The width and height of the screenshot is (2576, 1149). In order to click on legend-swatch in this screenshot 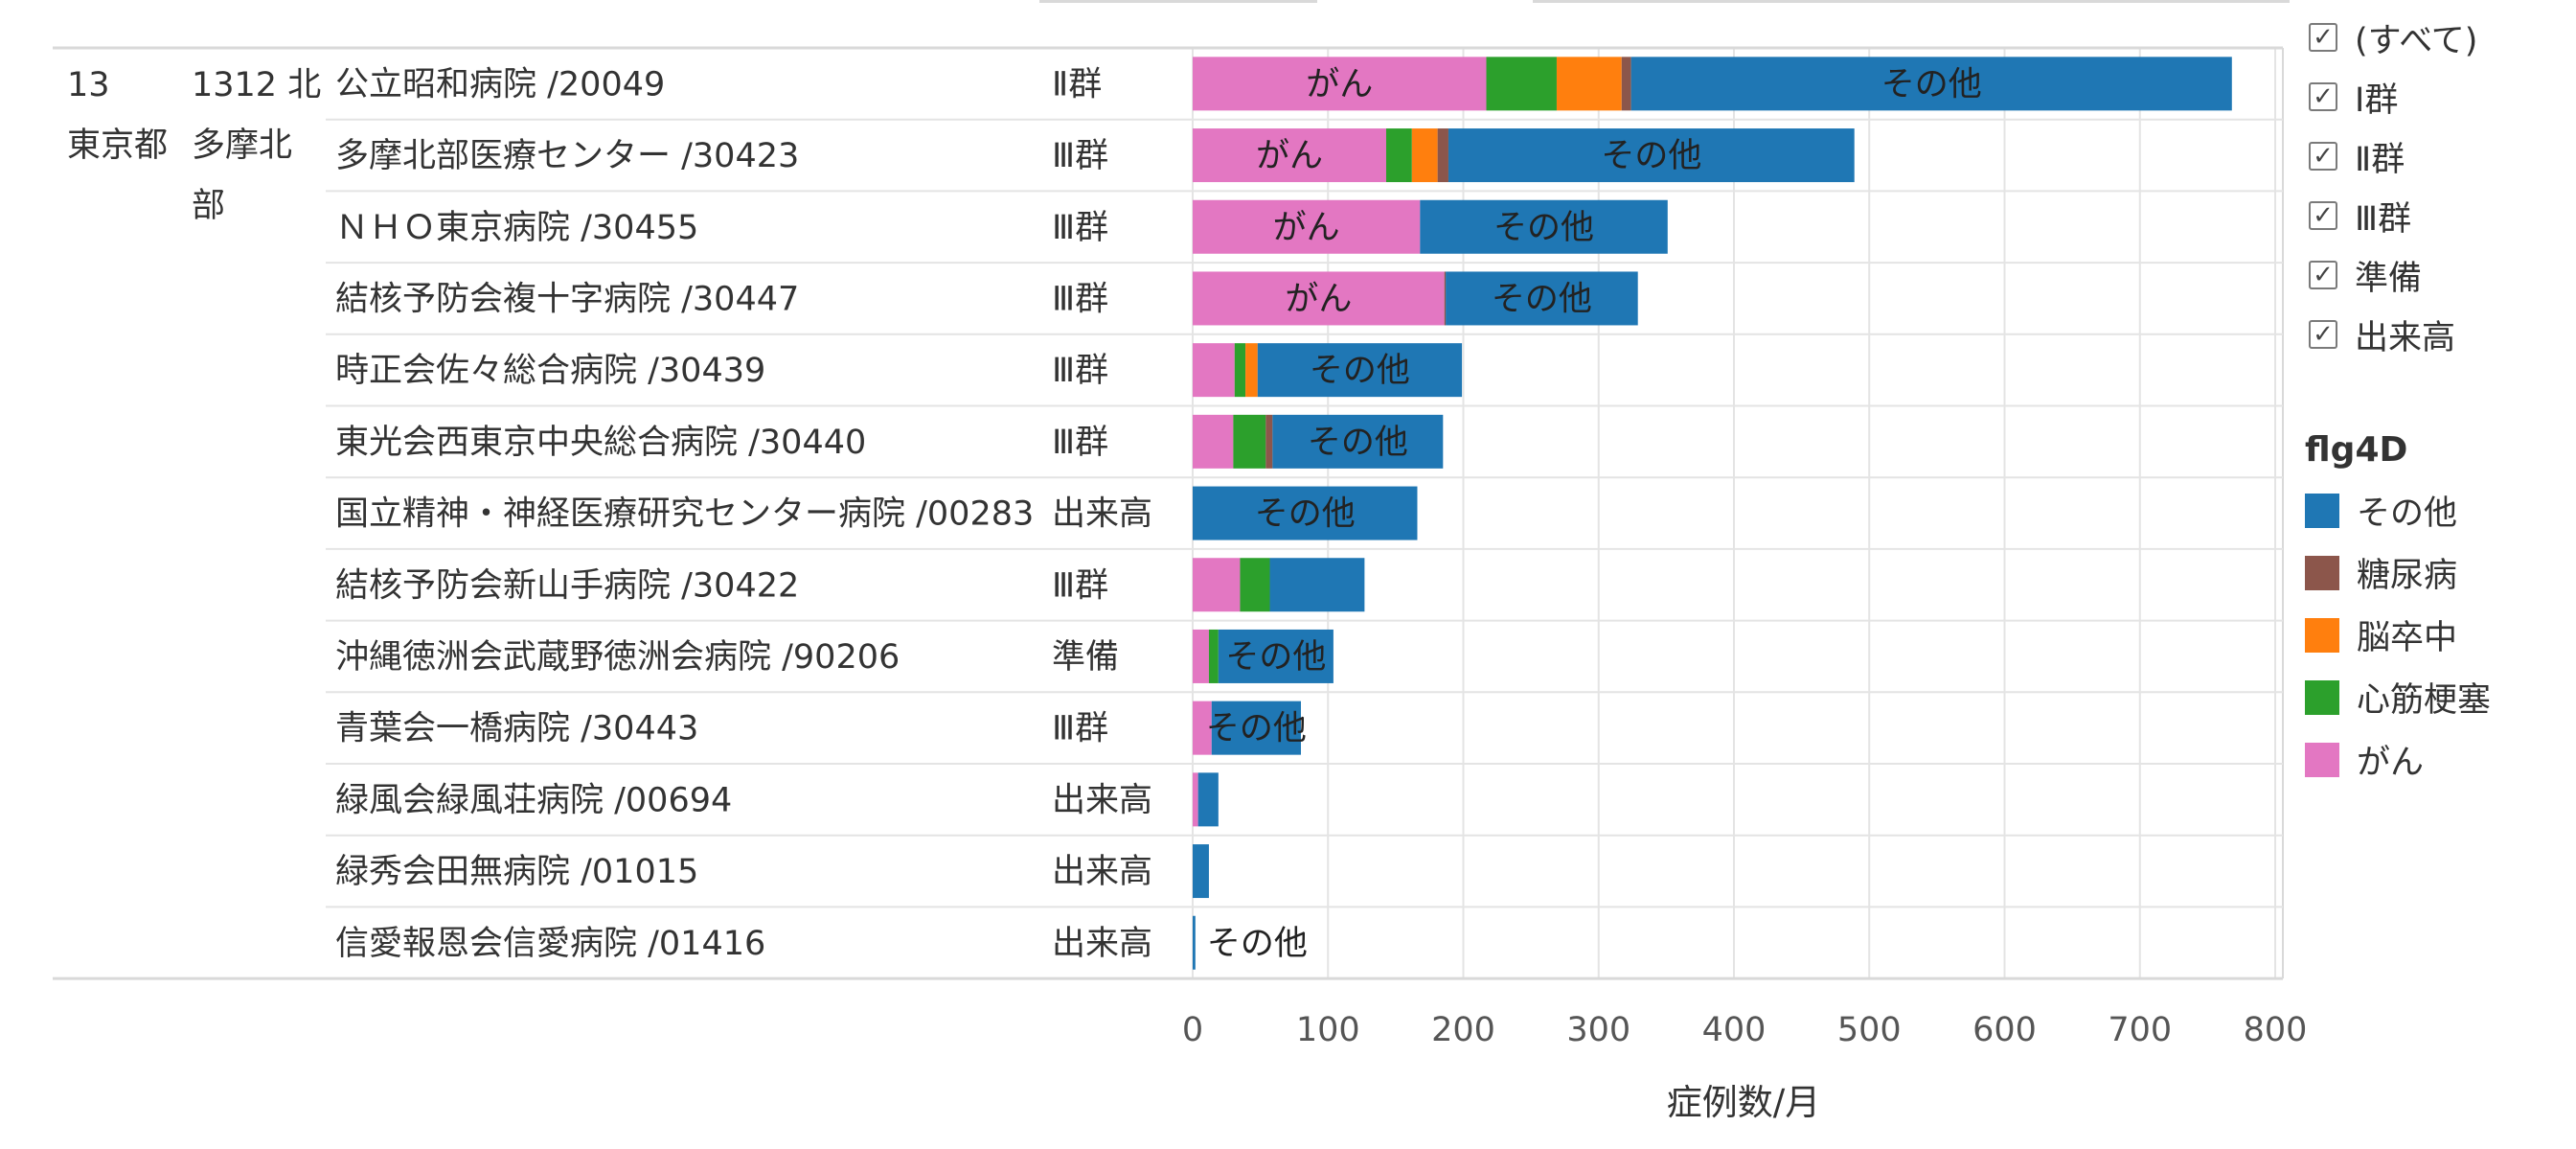, I will do `click(2322, 759)`.